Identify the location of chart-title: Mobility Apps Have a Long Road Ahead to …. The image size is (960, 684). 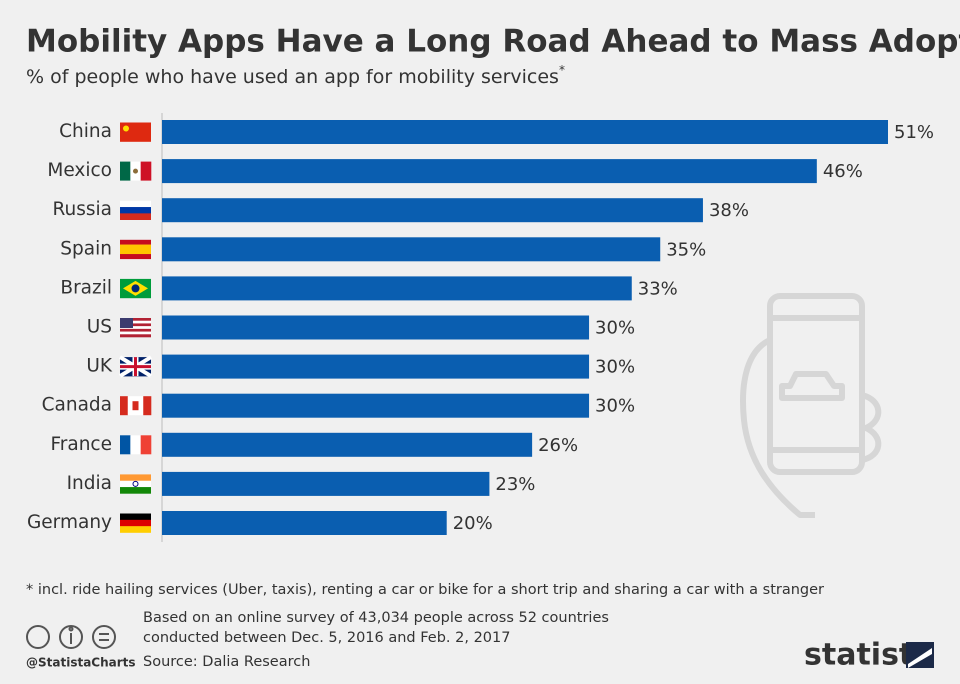
(493, 42).